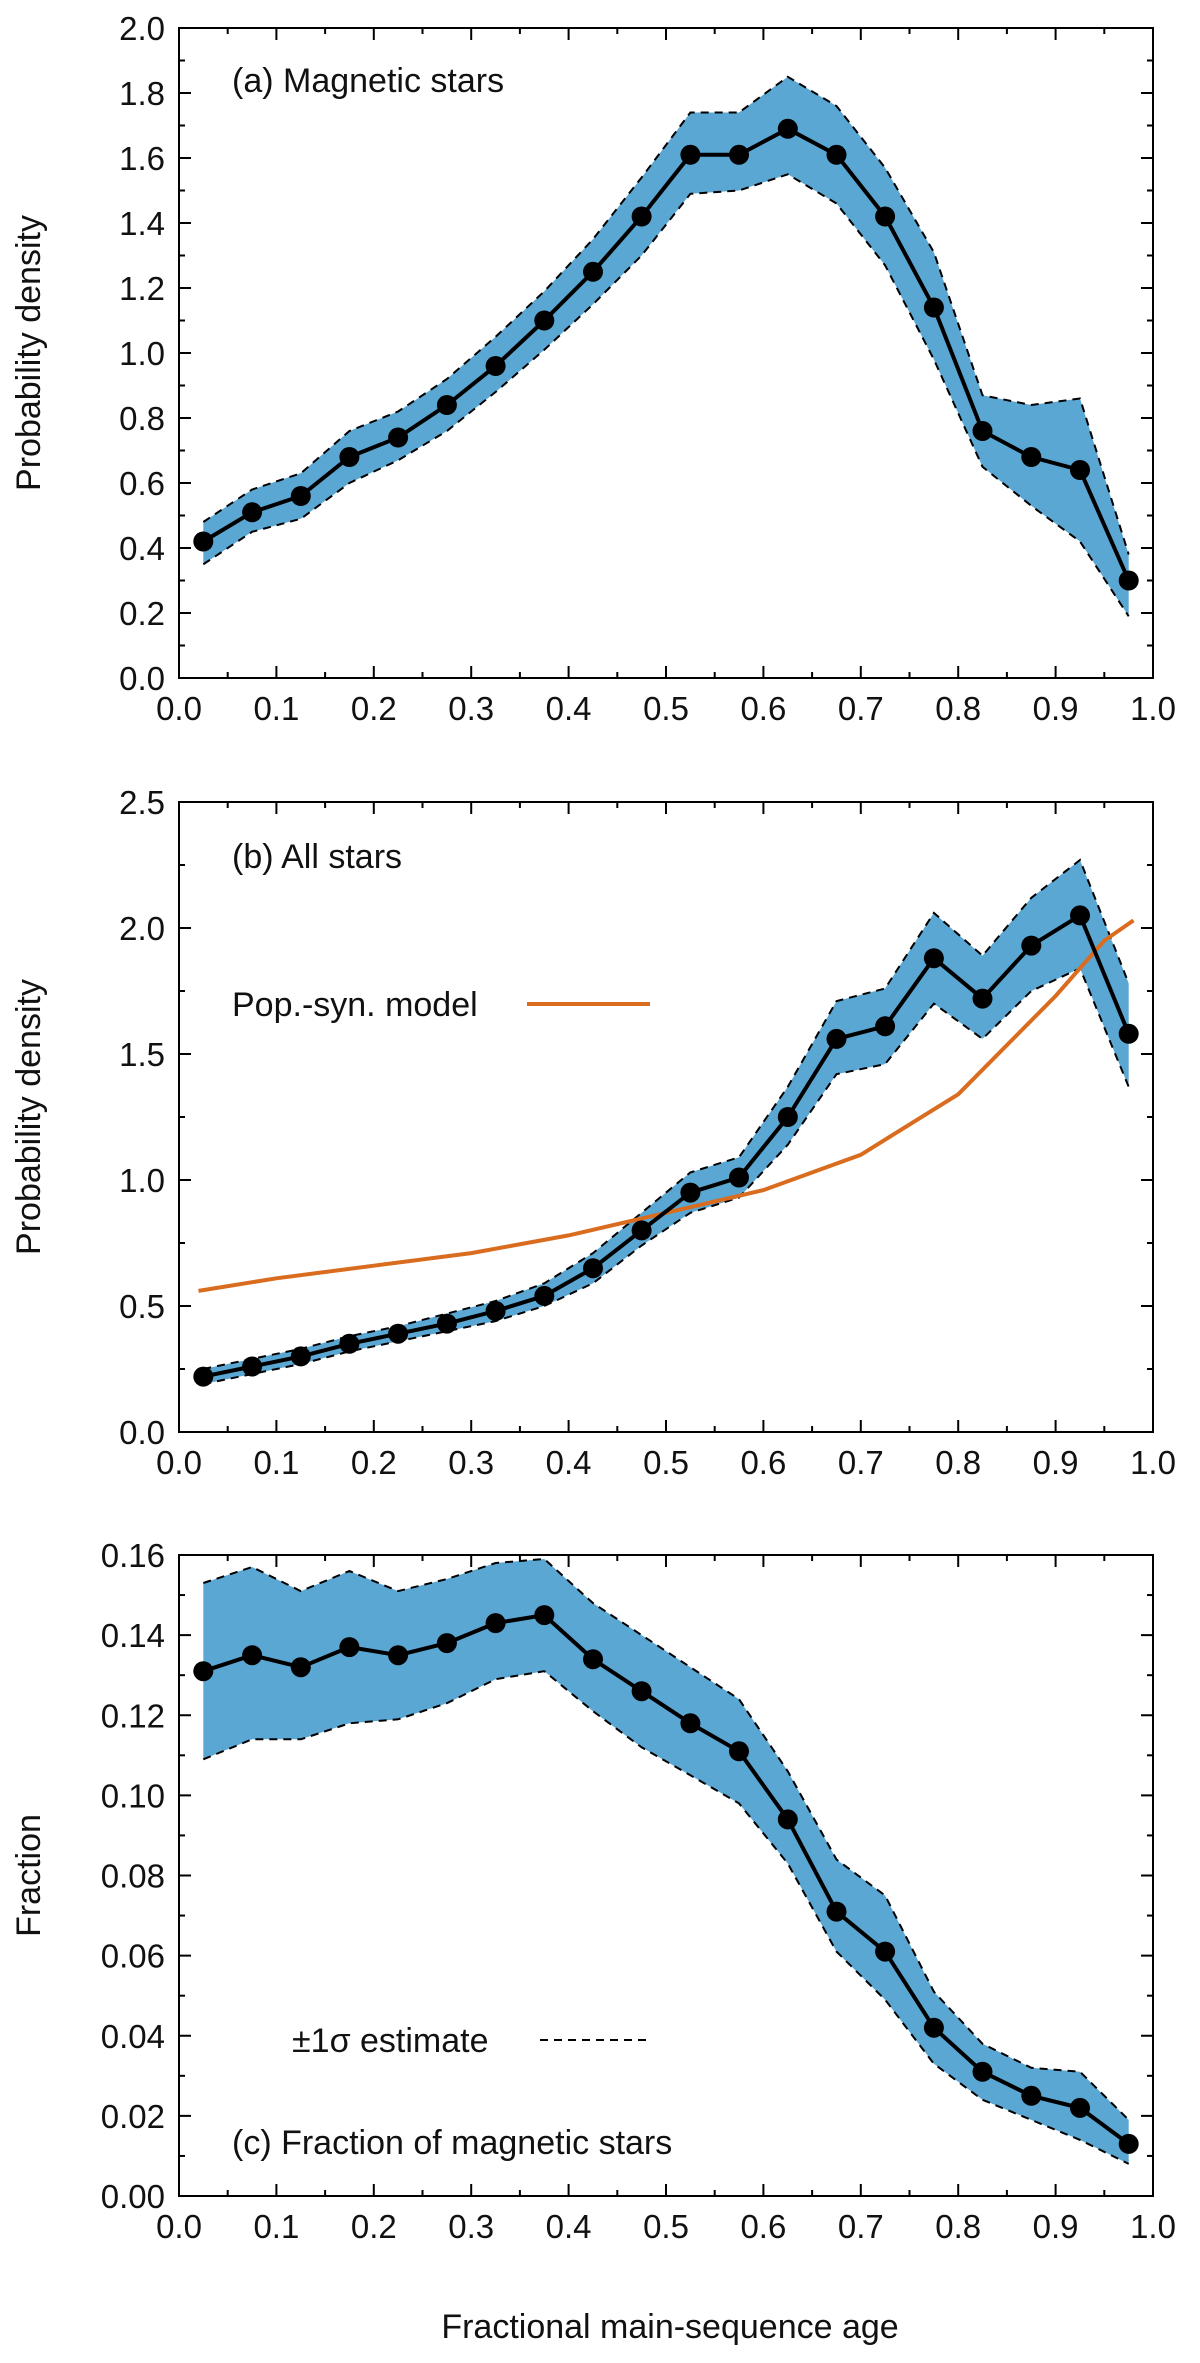 The width and height of the screenshot is (1200, 2363). What do you see at coordinates (142, 1306) in the screenshot?
I see `y-tick-label: 0.5` at bounding box center [142, 1306].